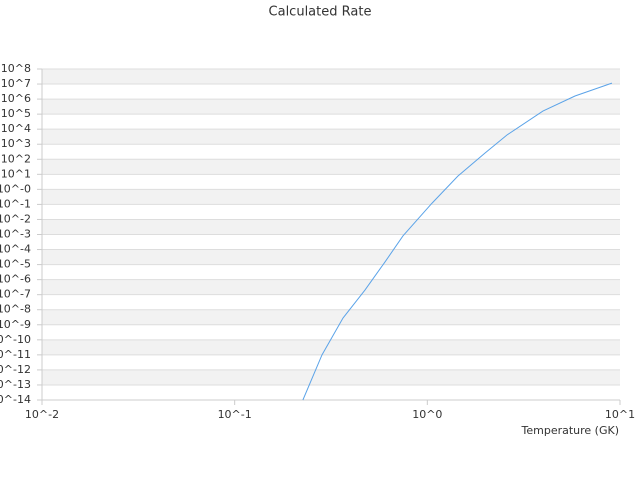  Describe the element at coordinates (15, 309) in the screenshot. I see `y-tick-label: 10^-8` at that location.